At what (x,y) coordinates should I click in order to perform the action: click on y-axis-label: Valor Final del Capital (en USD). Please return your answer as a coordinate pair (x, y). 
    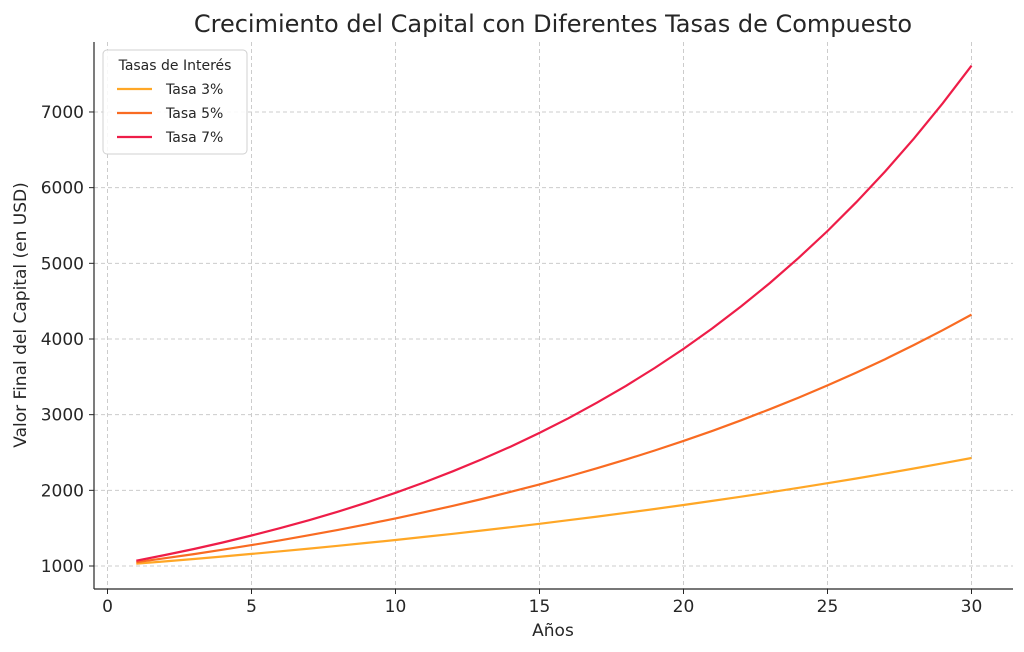
    Looking at the image, I should click on (21, 314).